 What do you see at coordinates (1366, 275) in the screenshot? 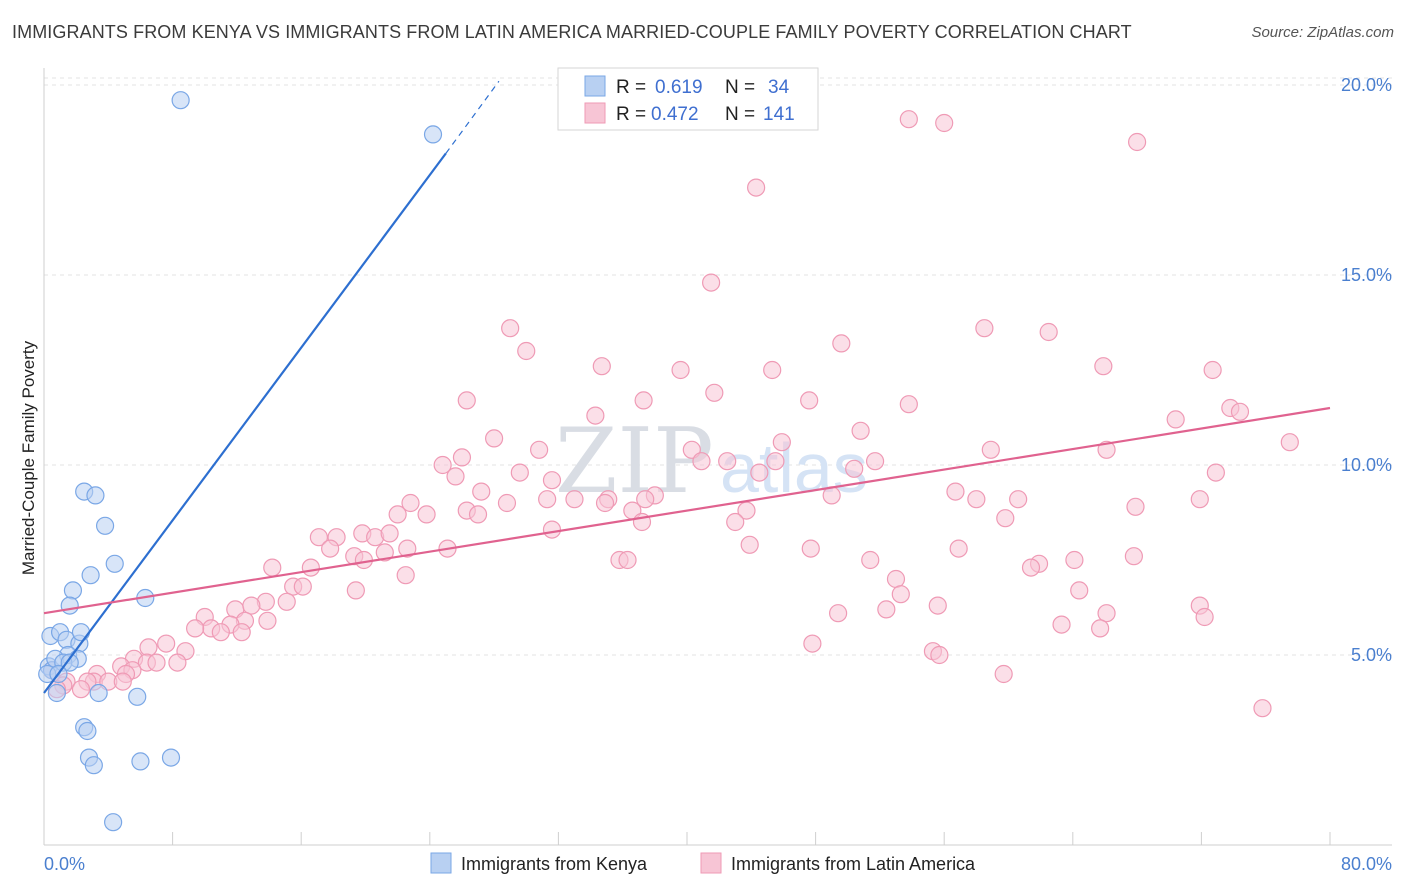
I see `y-tick-label-2: 15.0%` at bounding box center [1366, 275].